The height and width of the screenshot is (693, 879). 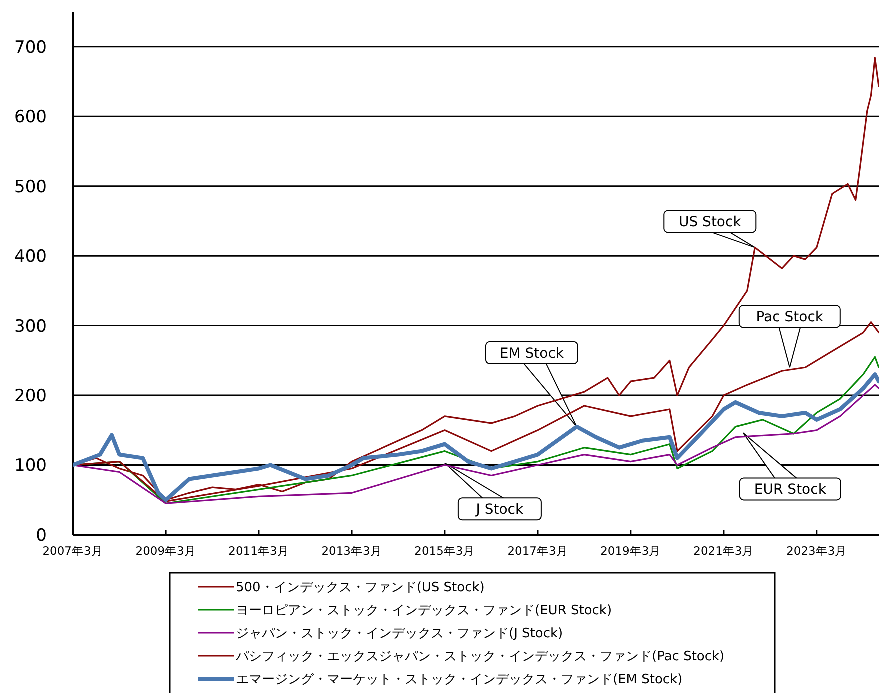 I want to click on x-tick-label: 2017年3月, so click(x=538, y=551).